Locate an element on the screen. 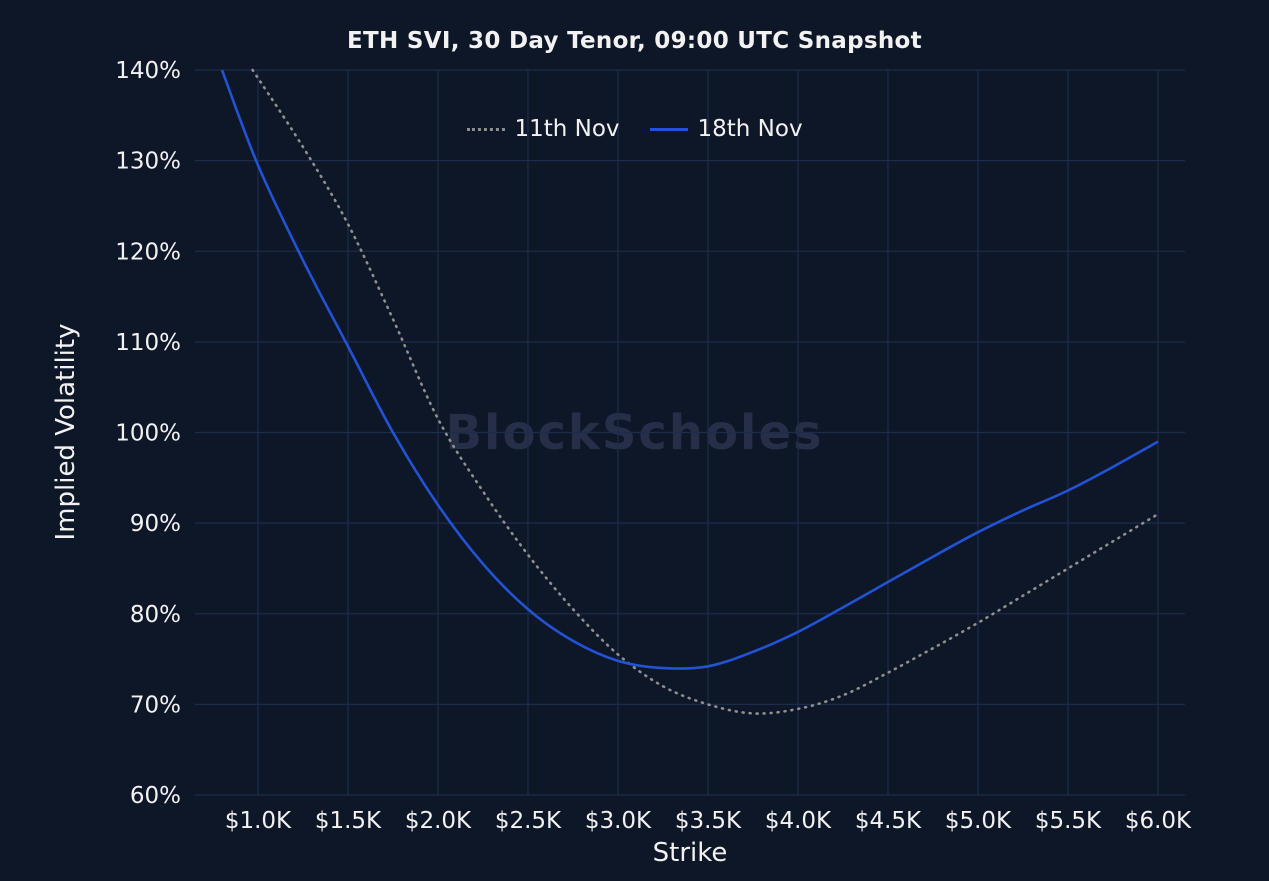  x-axis-label: Strike is located at coordinates (690, 853).